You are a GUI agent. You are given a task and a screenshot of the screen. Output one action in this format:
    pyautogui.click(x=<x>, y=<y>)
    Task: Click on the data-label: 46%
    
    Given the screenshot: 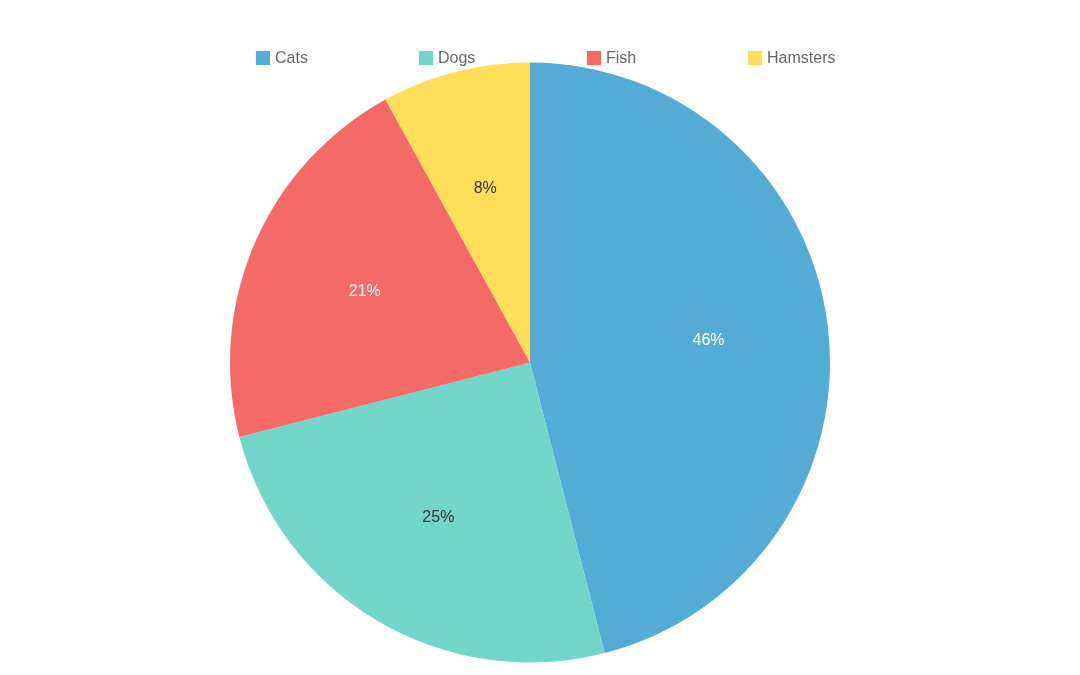 What is the action you would take?
    pyautogui.click(x=708, y=339)
    